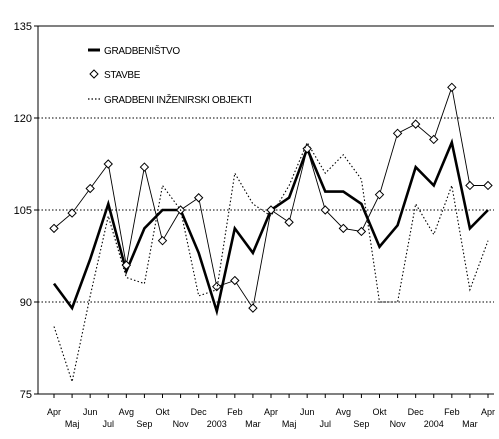 Image resolution: width=499 pixels, height=439 pixels. I want to click on legend-item: STAVBE, so click(115, 75).